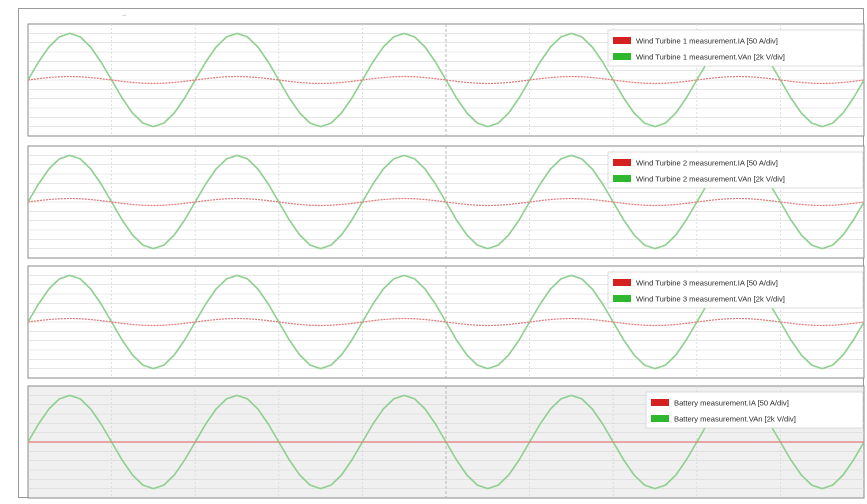 This screenshot has width=867, height=504. Describe the element at coordinates (735, 419) in the screenshot. I see `legend-label-voltage: Battery measurement.VAn [2k V/div]` at that location.